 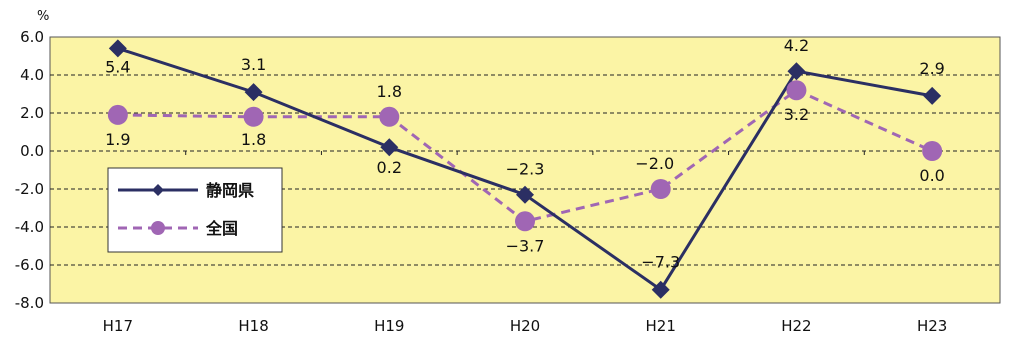 What do you see at coordinates (796, 114) in the screenshot?
I see `data-label-series-2: 3.2` at bounding box center [796, 114].